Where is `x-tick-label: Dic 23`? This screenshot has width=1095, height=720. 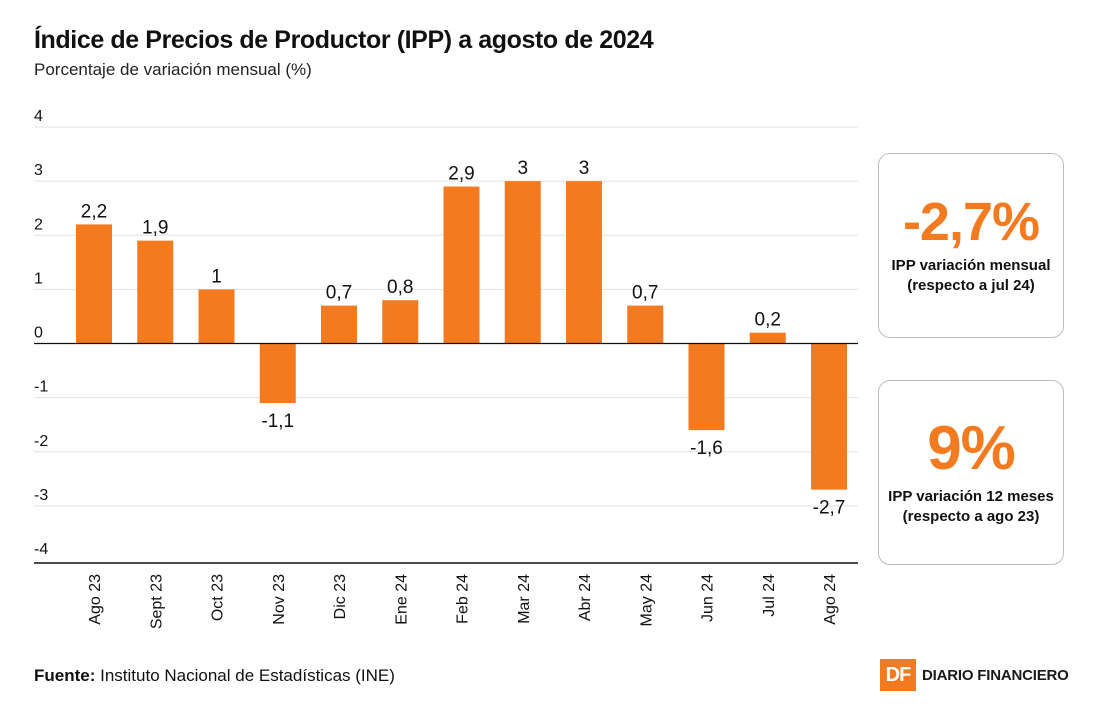
x-tick-label: Dic 23 is located at coordinates (340, 596).